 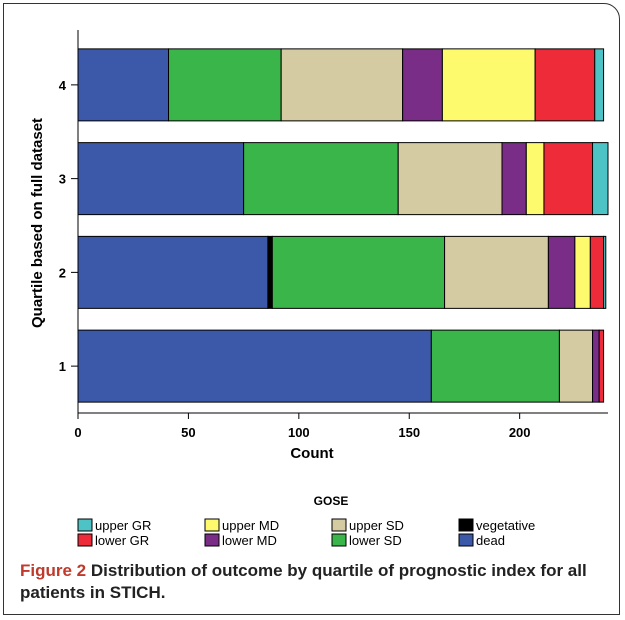 What do you see at coordinates (568, 179) in the screenshot?
I see `bar-segment-3-lower-GR` at bounding box center [568, 179].